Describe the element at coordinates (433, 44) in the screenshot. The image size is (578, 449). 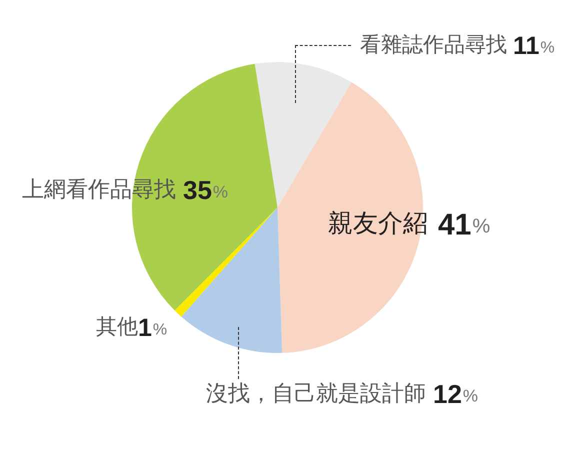
I see `slice-label: 看雜誌作品尋找` at that location.